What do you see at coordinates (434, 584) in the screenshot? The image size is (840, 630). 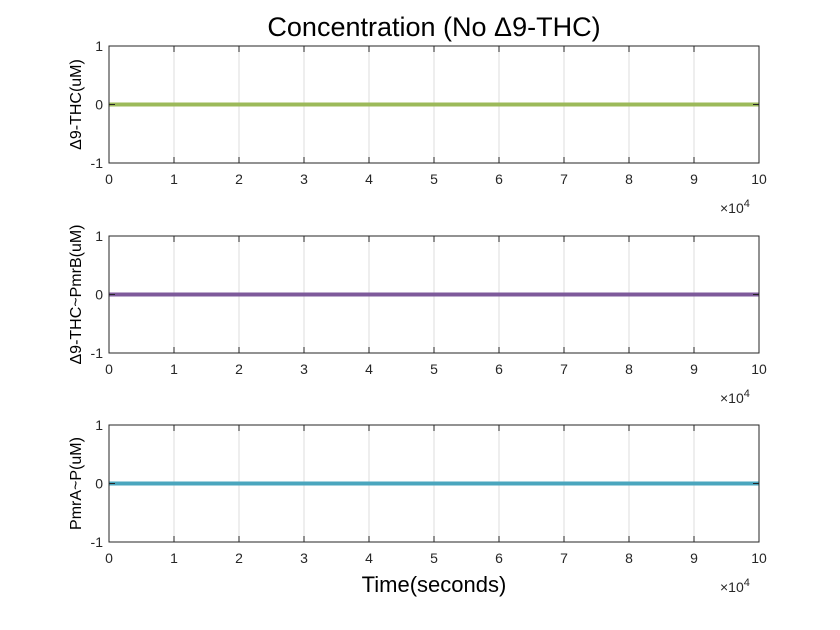 I see `x-axis-label: Time(seconds)` at bounding box center [434, 584].